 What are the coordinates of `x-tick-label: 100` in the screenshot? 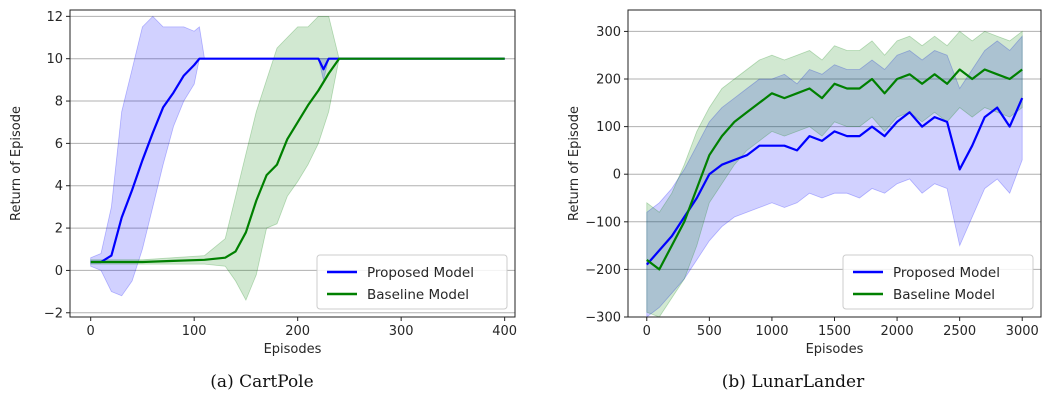 It's located at (194, 331).